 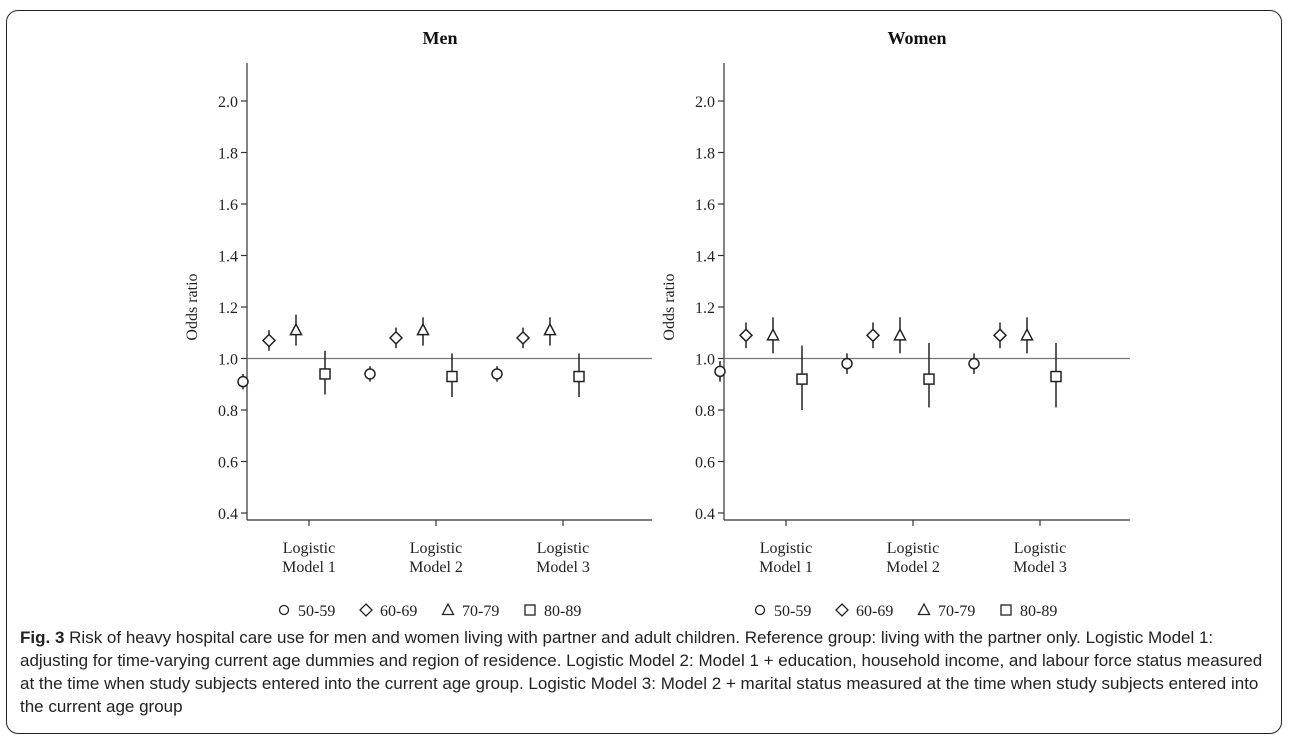 What do you see at coordinates (792, 611) in the screenshot?
I see `panel-2-legend-label-50-59: 50-59` at bounding box center [792, 611].